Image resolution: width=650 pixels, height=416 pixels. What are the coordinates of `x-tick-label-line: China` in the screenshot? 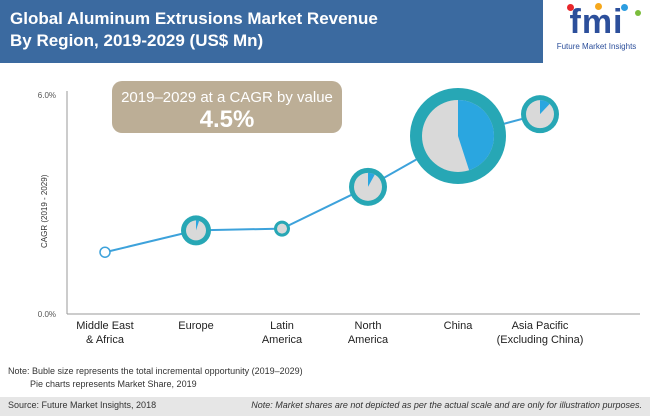 It's located at (459, 326).